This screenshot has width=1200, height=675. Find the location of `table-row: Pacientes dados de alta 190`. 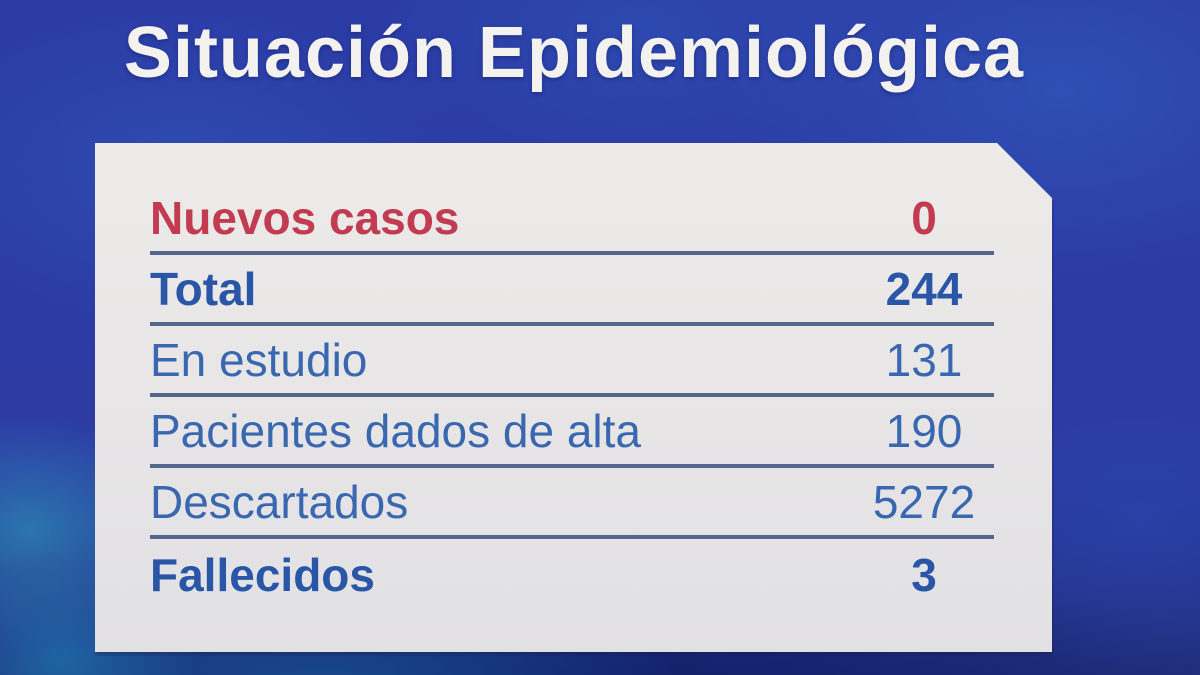

table-row: Pacientes dados de alta 190 is located at coordinates (572, 432).